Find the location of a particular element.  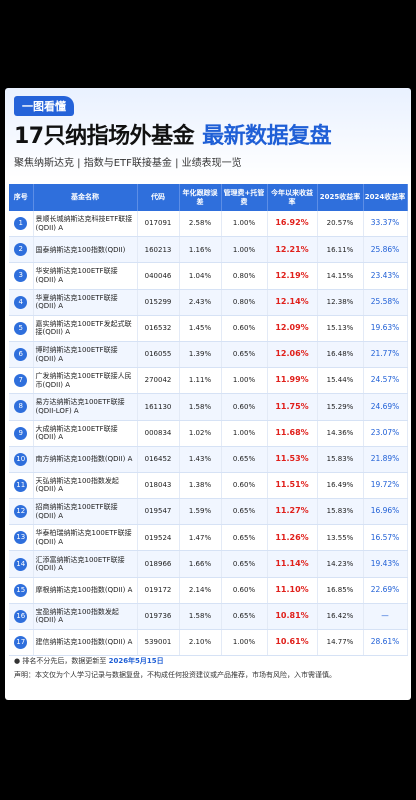

cell: 摩根纳斯达克100指数(QDII) A is located at coordinates (85, 590).